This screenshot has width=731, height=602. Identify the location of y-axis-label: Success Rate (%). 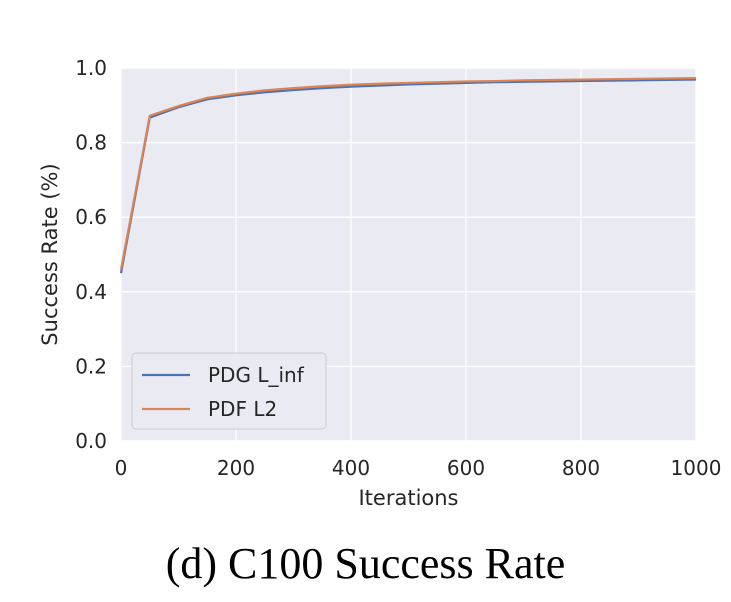
(50, 254).